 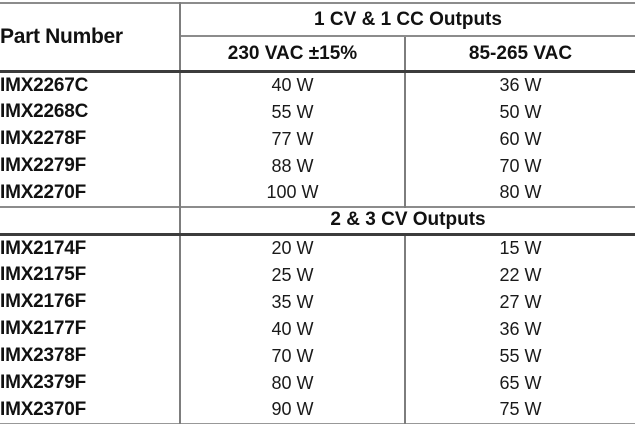 What do you see at coordinates (520, 165) in the screenshot?
I see `watt-85-cell: 70 W` at bounding box center [520, 165].